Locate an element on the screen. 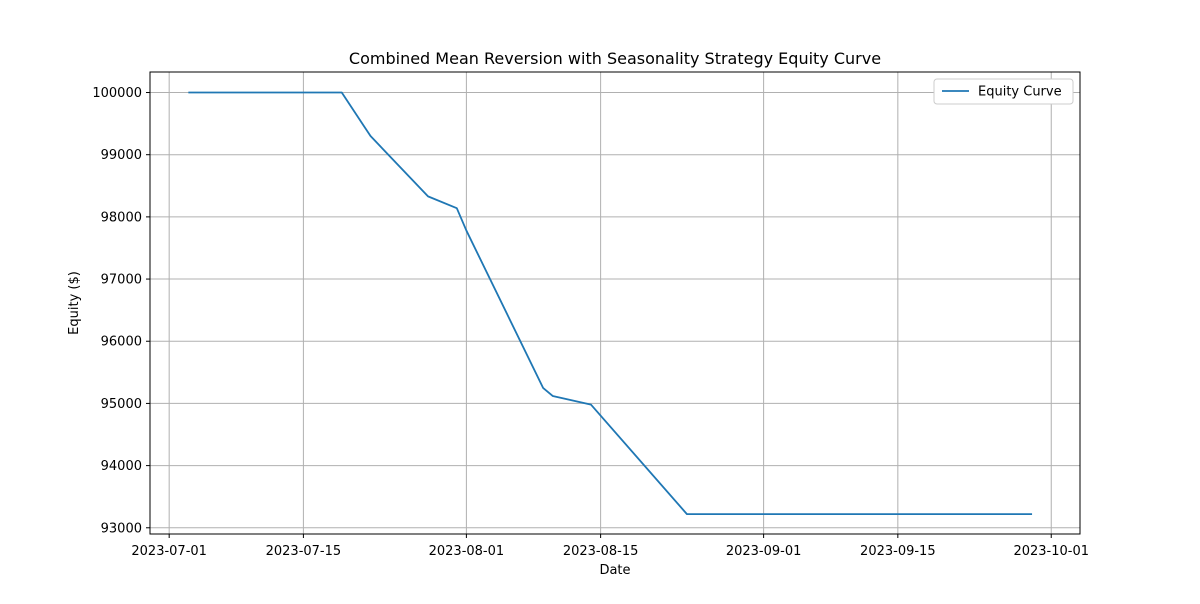 This screenshot has width=1200, height=604. y-tick-label: 94000 is located at coordinates (121, 466).